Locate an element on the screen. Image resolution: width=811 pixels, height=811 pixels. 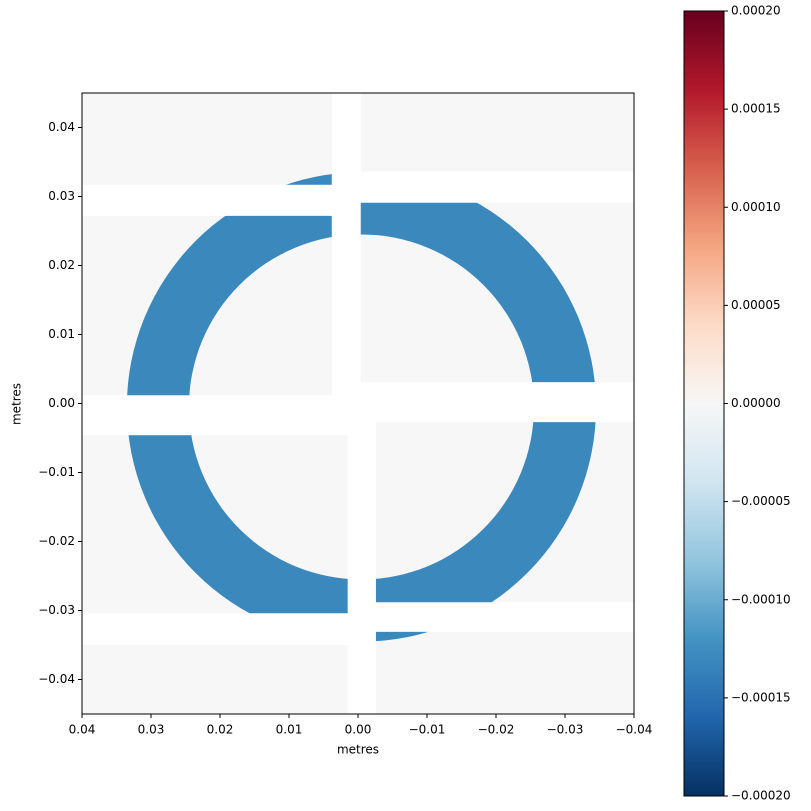
colorbar-tick-label: −0.00015 is located at coordinates (761, 697).